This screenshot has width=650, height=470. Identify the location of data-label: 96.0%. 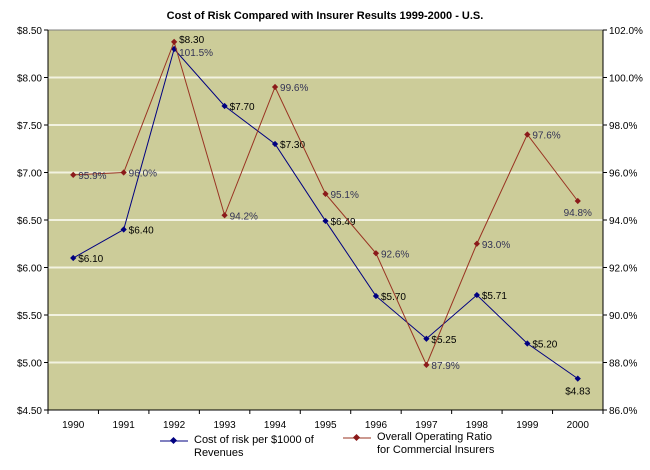
(143, 174).